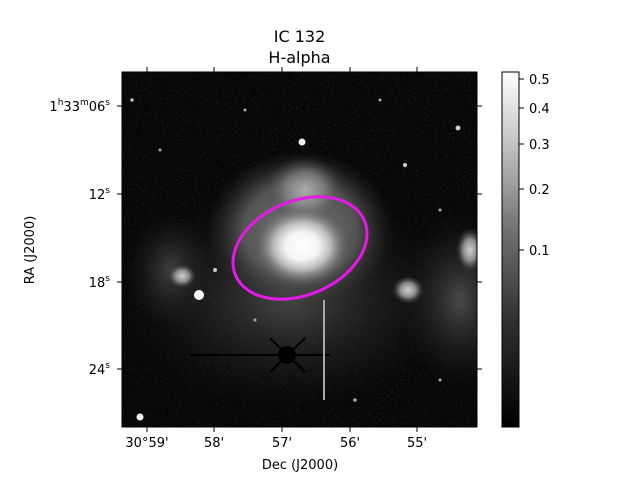 The image size is (640, 480). What do you see at coordinates (214, 443) in the screenshot?
I see `x-tick-label: 58'` at bounding box center [214, 443].